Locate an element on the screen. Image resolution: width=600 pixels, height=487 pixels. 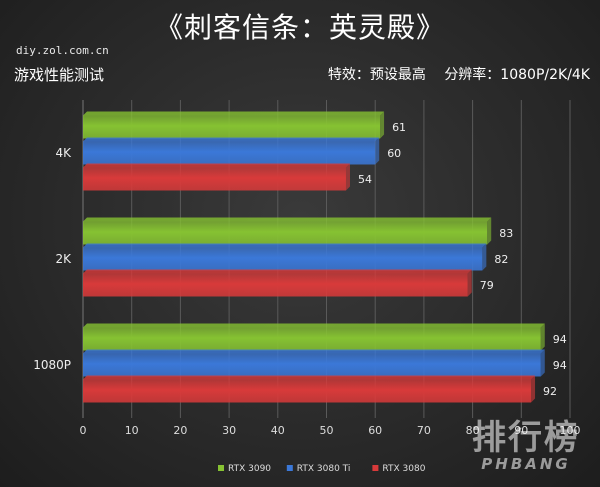
legend-label-rtx-3080-ti: RTX 3080 Ti is located at coordinates (324, 469).